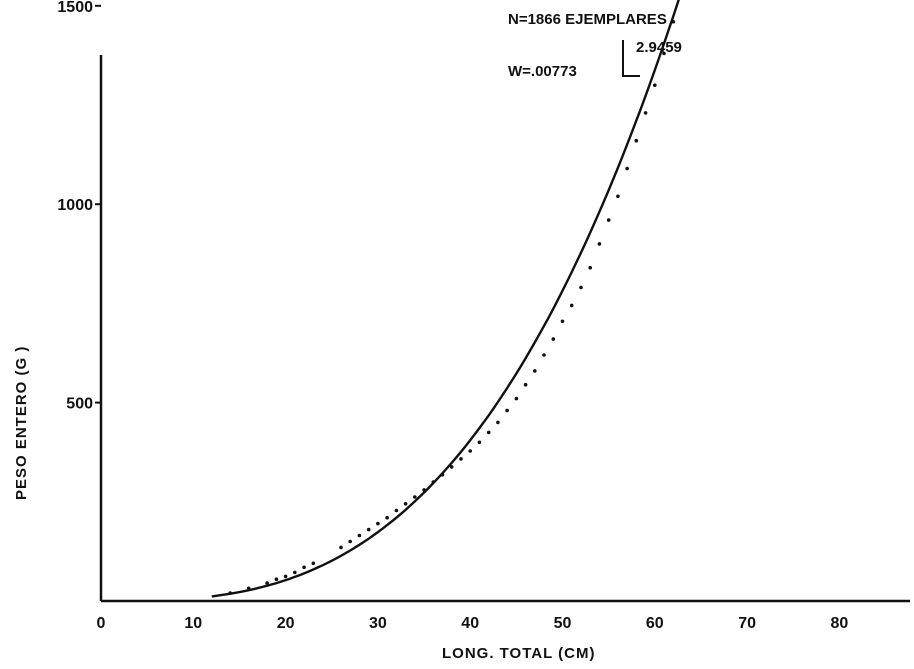  I want to click on x-tick-label: 20, so click(286, 623).